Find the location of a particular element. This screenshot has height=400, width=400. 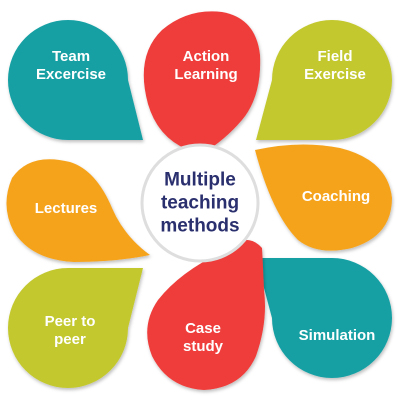

center-circle is located at coordinates (200, 203).